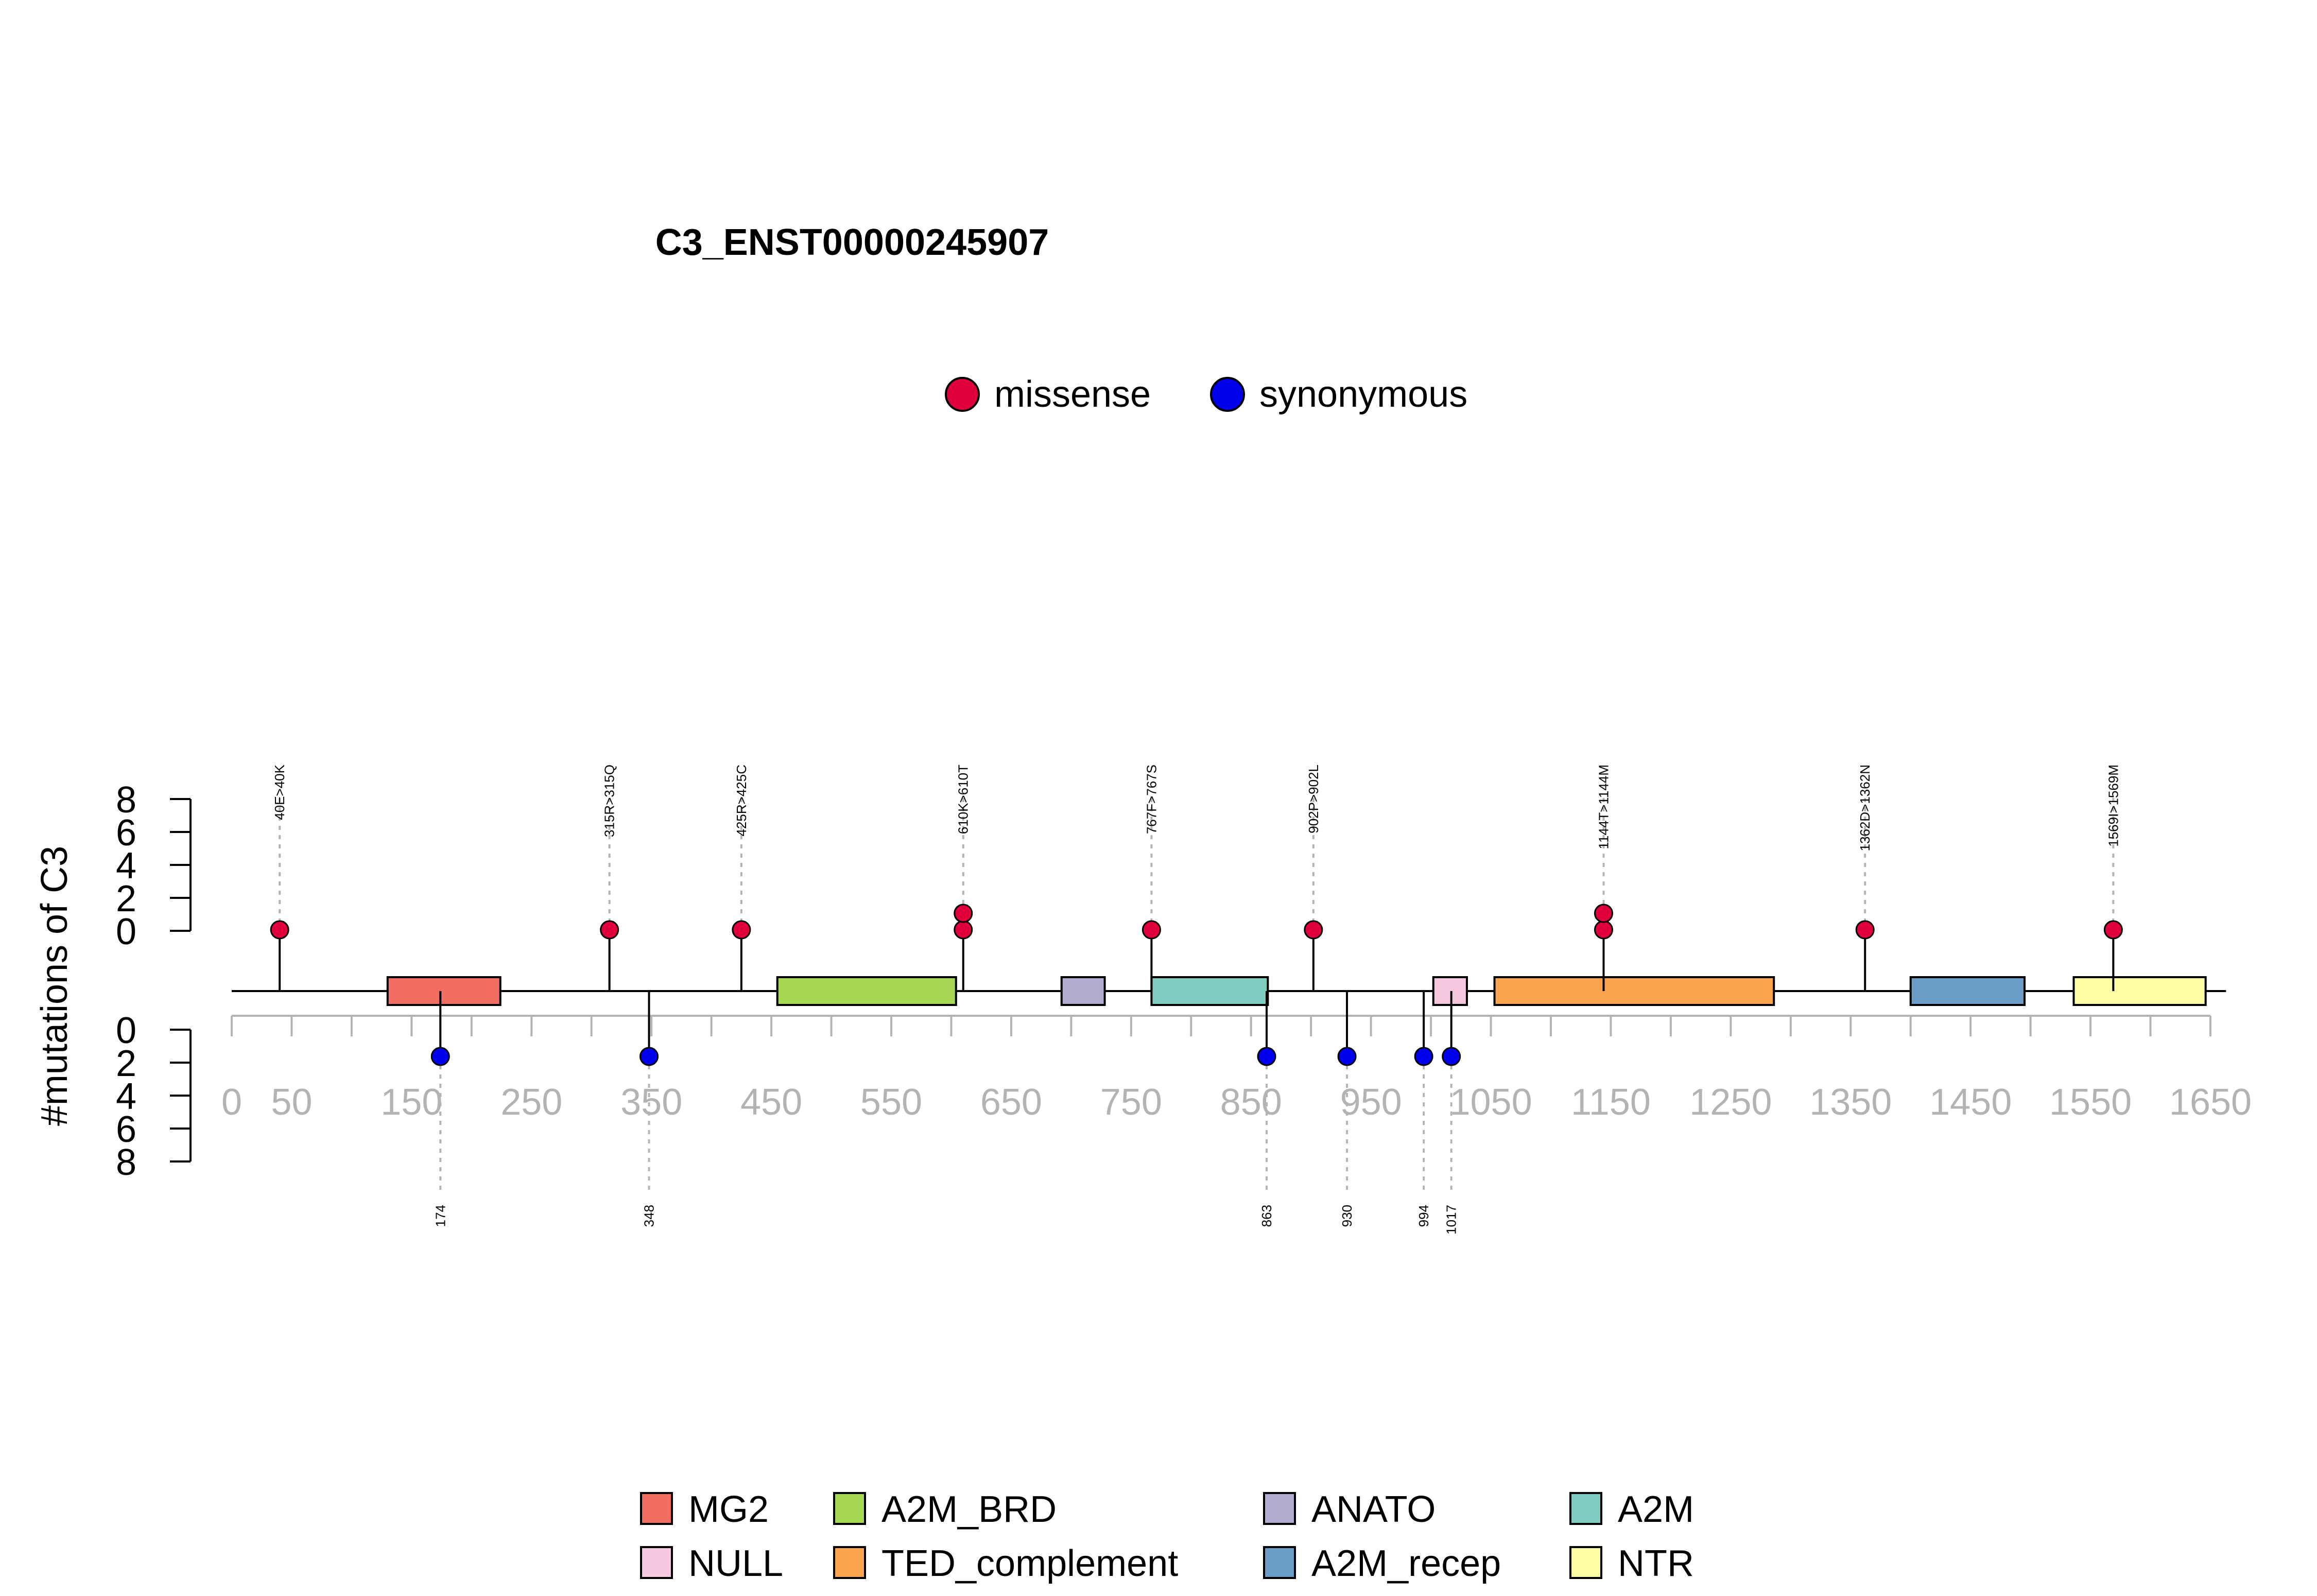  I want to click on x-tick-label: 950, so click(1371, 1102).